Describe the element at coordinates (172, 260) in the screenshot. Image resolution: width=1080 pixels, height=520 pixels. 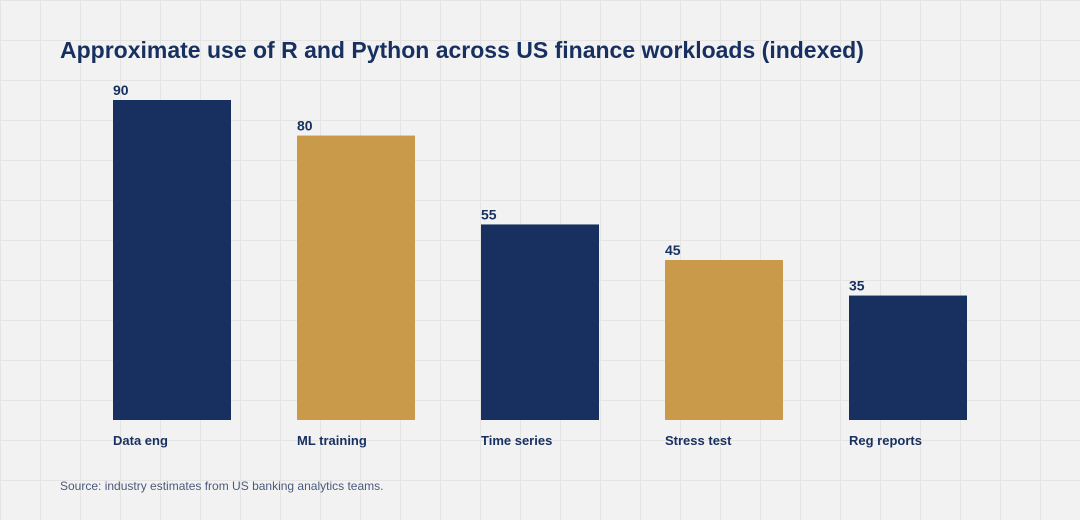
I see `bar-data-eng` at that location.